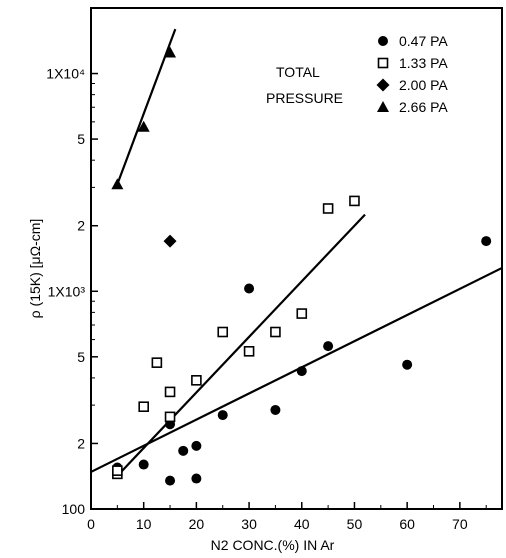  I want to click on legend-title-line2: PRESSURE, so click(304, 98).